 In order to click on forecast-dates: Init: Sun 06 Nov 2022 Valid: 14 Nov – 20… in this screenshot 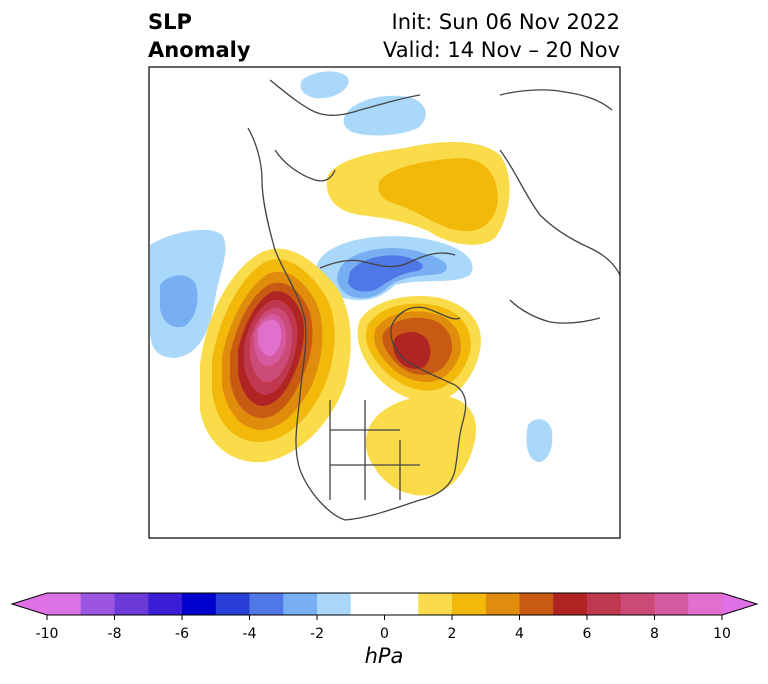, I will do `click(501, 36)`.